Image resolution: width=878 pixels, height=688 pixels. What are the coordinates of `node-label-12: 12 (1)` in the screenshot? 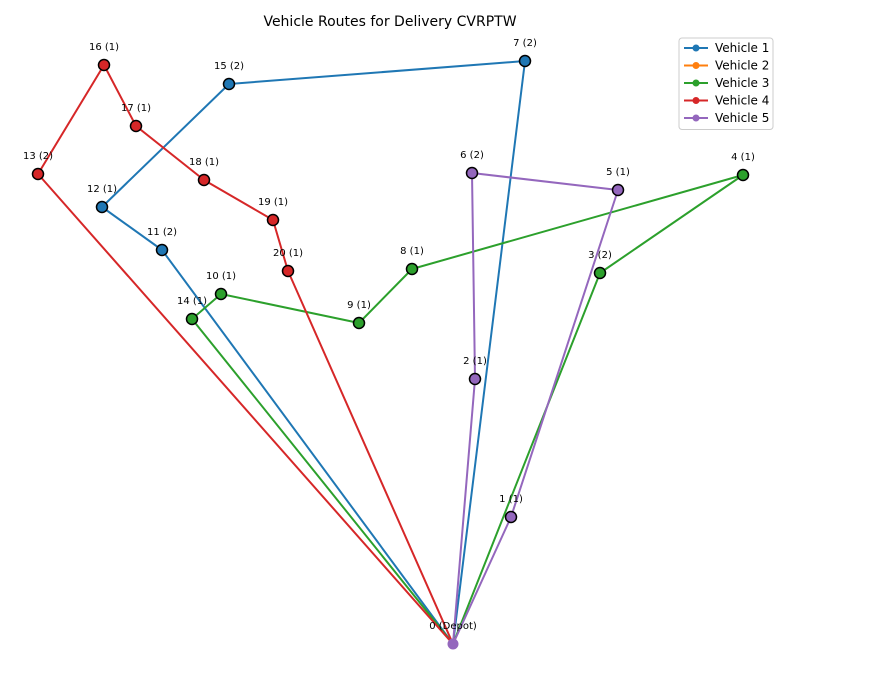 It's located at (102, 189).